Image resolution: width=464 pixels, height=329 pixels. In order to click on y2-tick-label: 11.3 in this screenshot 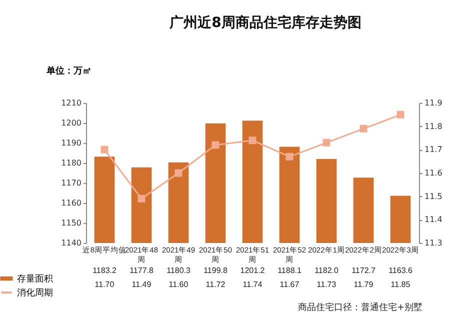, I will do `click(433, 243)`.